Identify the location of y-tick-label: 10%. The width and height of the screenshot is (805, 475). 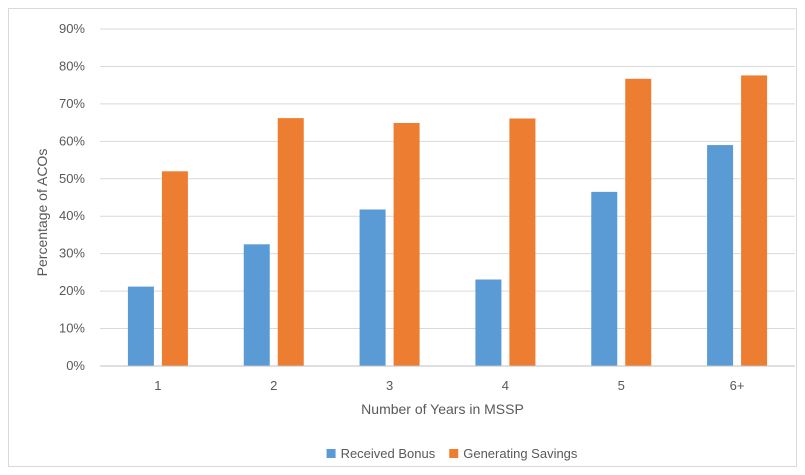
(72, 328).